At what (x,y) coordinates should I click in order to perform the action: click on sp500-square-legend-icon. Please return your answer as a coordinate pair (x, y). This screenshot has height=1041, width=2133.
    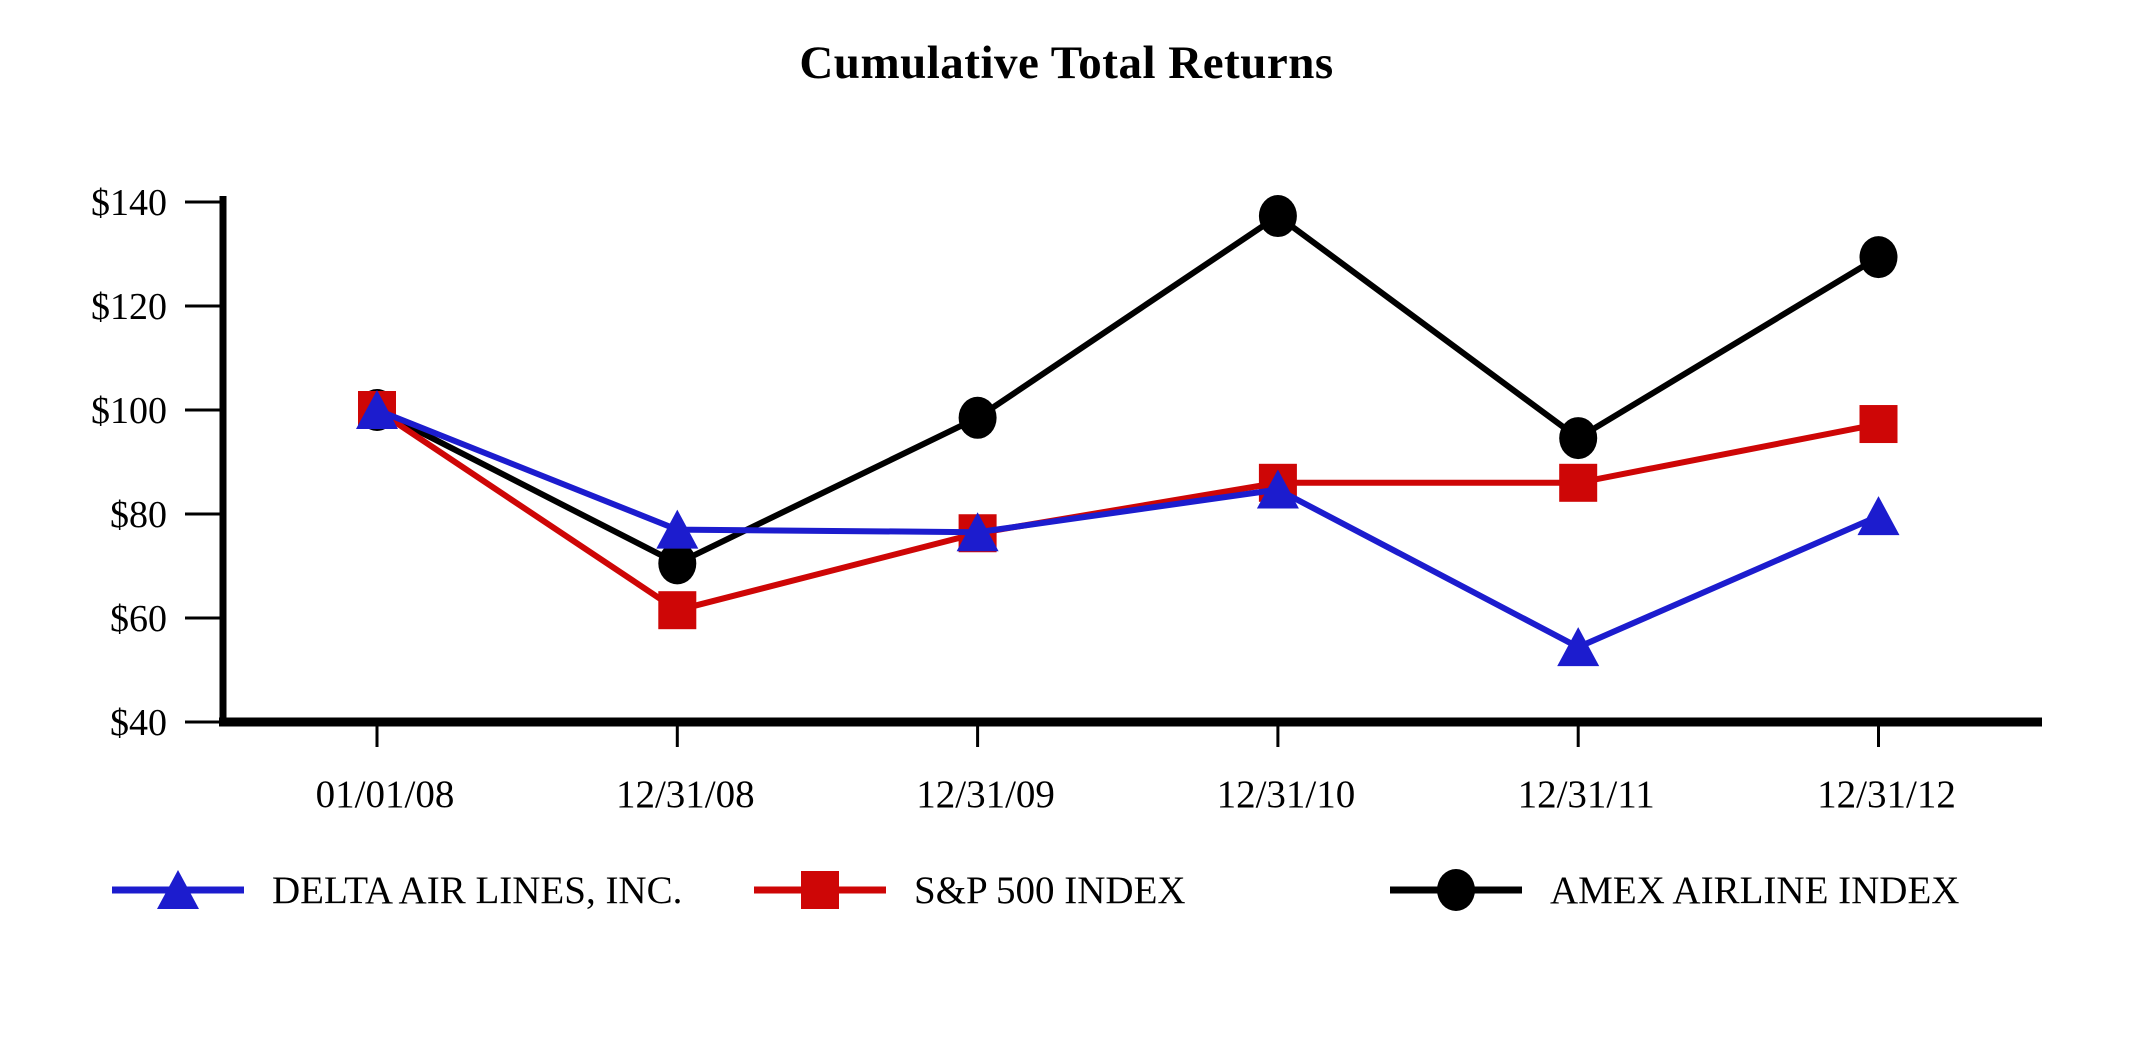
    Looking at the image, I should click on (820, 890).